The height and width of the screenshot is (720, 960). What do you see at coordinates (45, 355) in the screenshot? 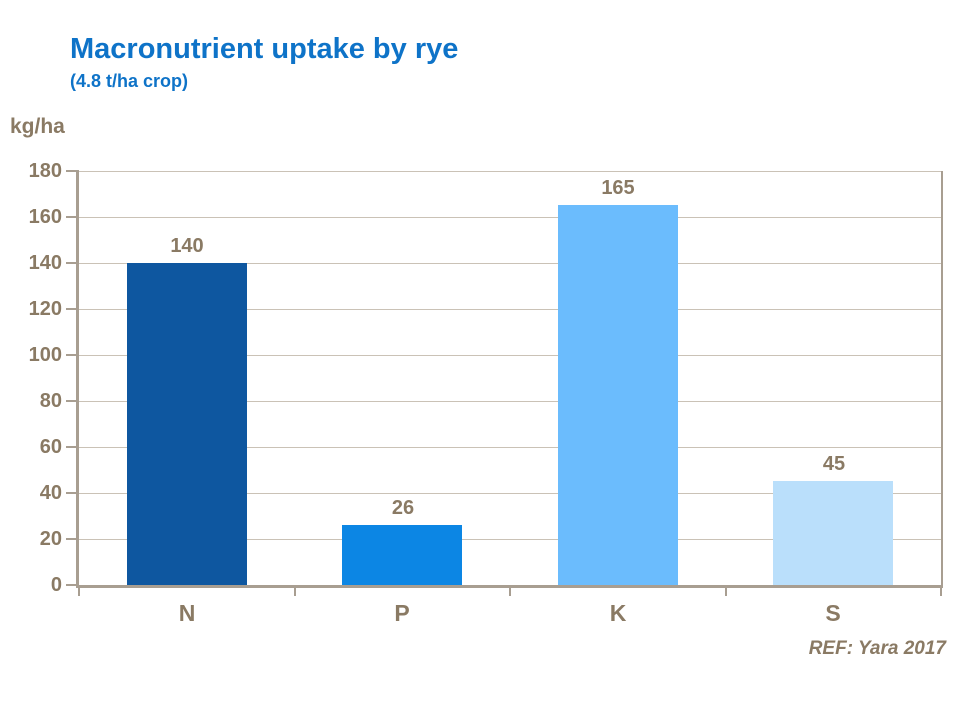
I see `y-tick-label-100: 100` at bounding box center [45, 355].